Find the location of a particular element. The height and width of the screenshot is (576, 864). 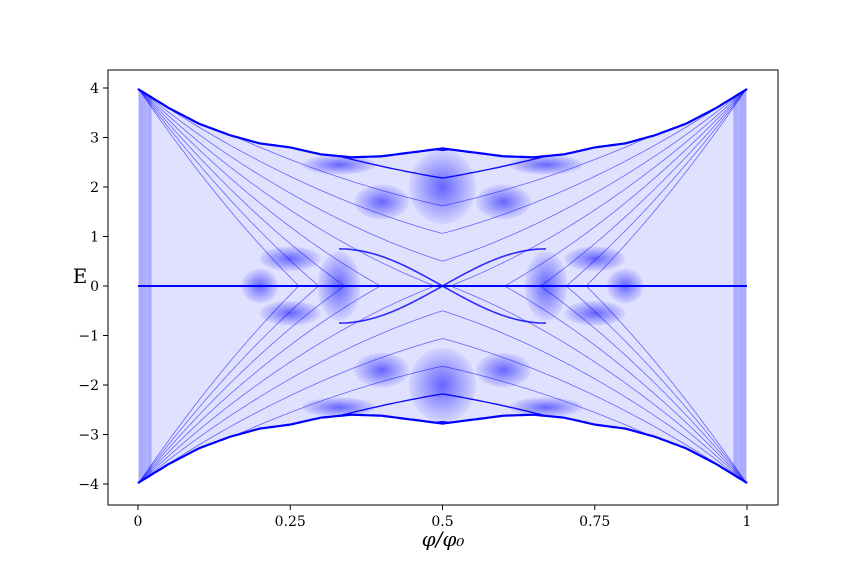

x-axis-label: φ/φ₀ is located at coordinates (443, 539).